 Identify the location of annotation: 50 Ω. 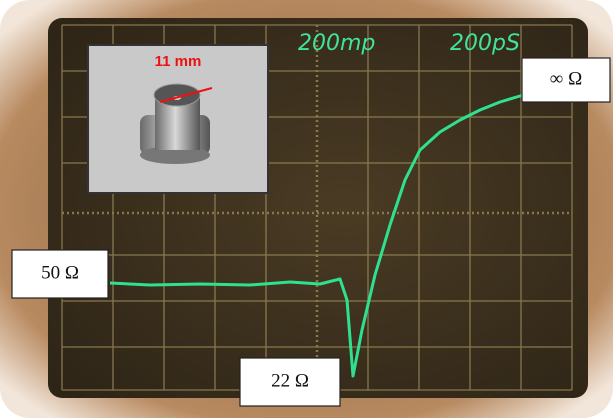
(60, 272).